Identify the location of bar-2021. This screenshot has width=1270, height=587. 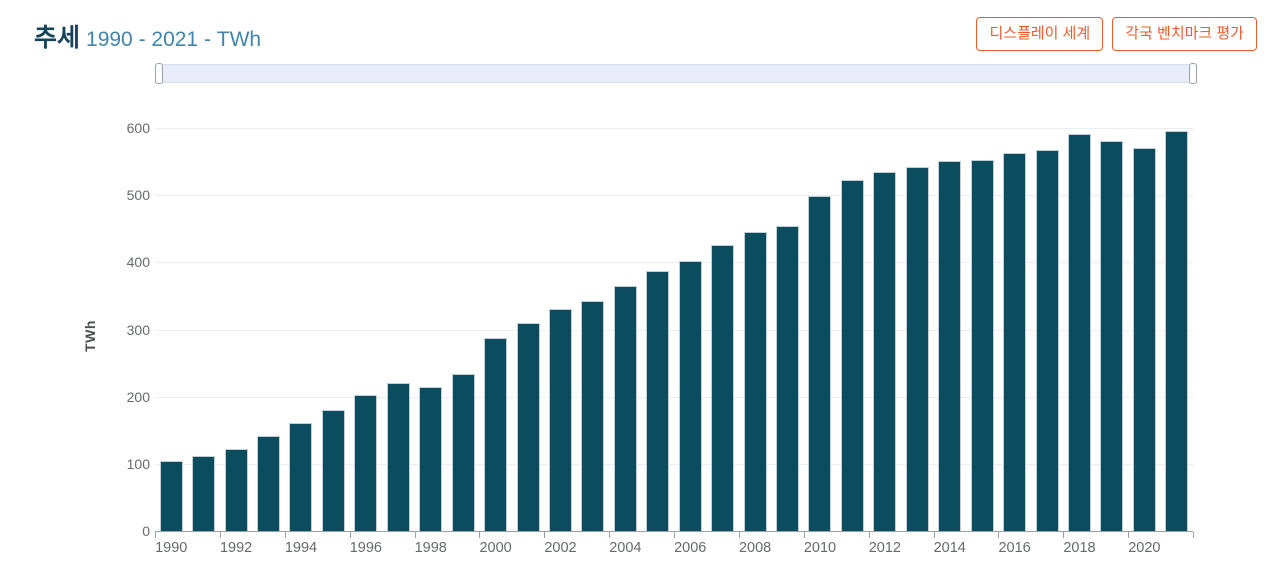
(1177, 330).